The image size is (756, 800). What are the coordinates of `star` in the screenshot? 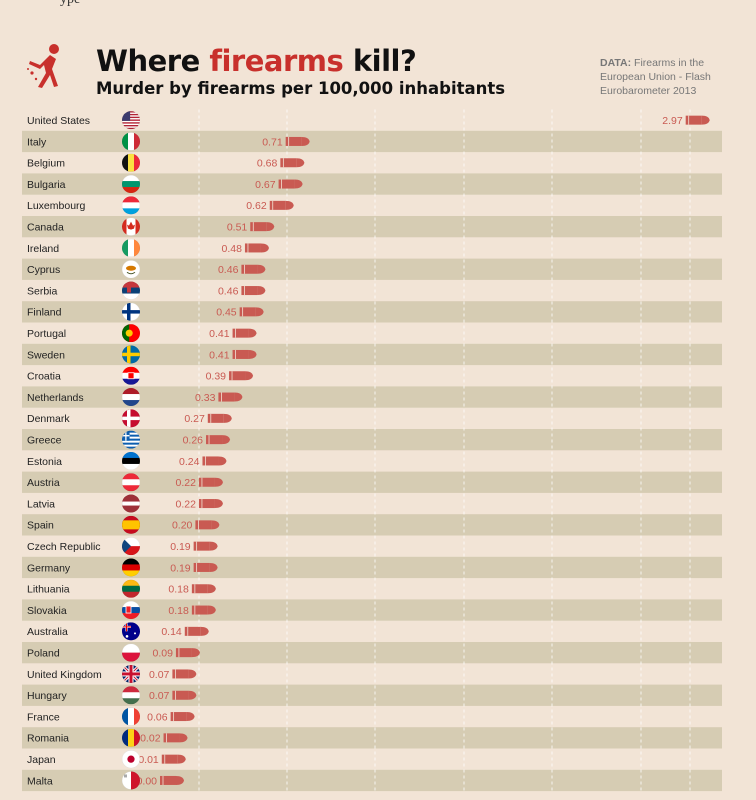 It's located at (135, 633).